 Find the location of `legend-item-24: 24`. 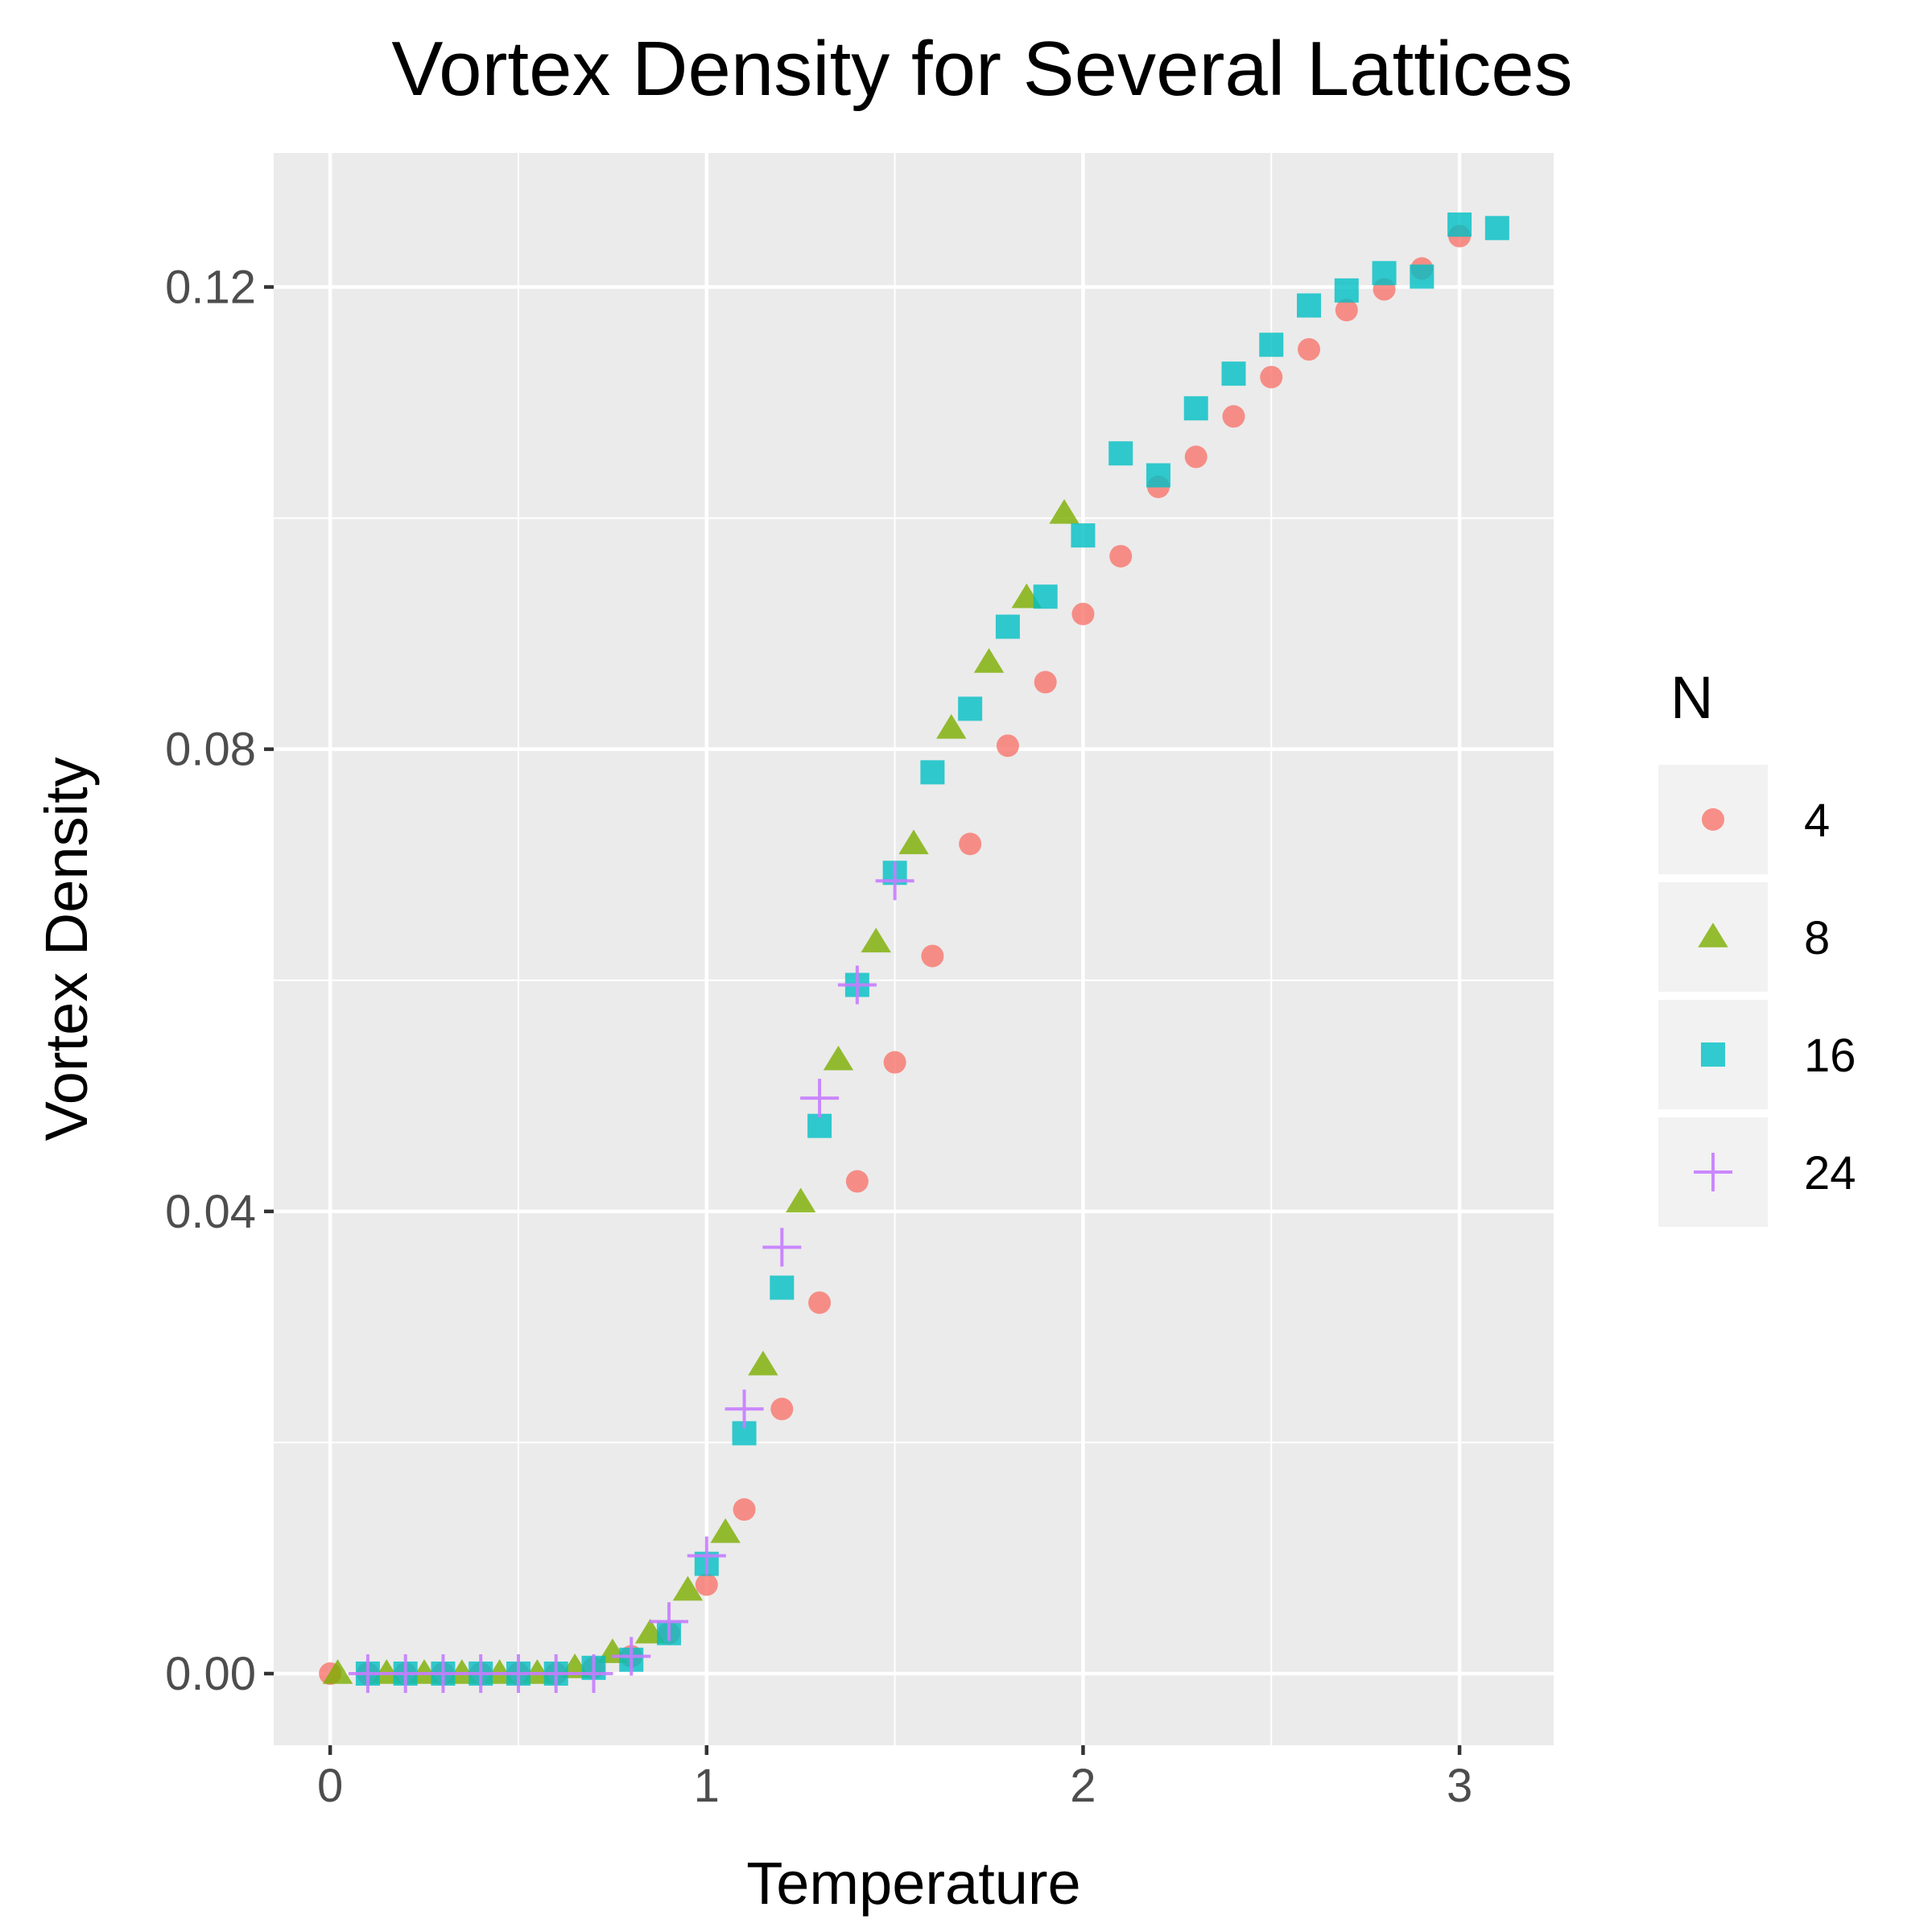

legend-item-24: 24 is located at coordinates (1757, 1172).